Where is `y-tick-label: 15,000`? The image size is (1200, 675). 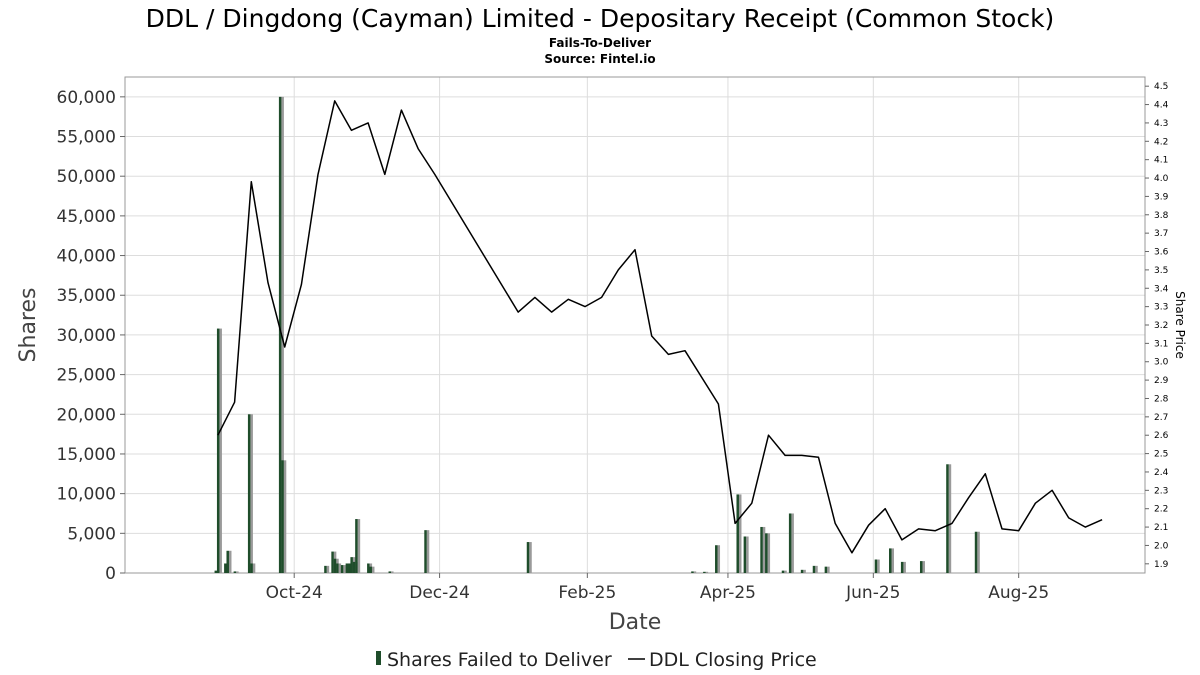
y-tick-label: 15,000 is located at coordinates (86, 455).